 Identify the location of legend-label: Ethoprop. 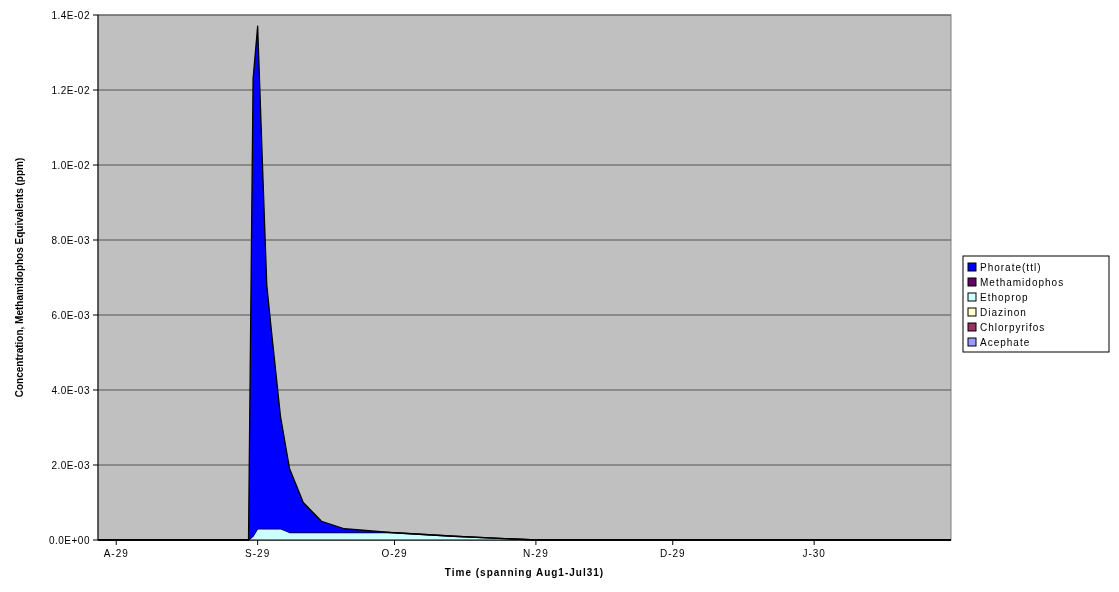
(1004, 297).